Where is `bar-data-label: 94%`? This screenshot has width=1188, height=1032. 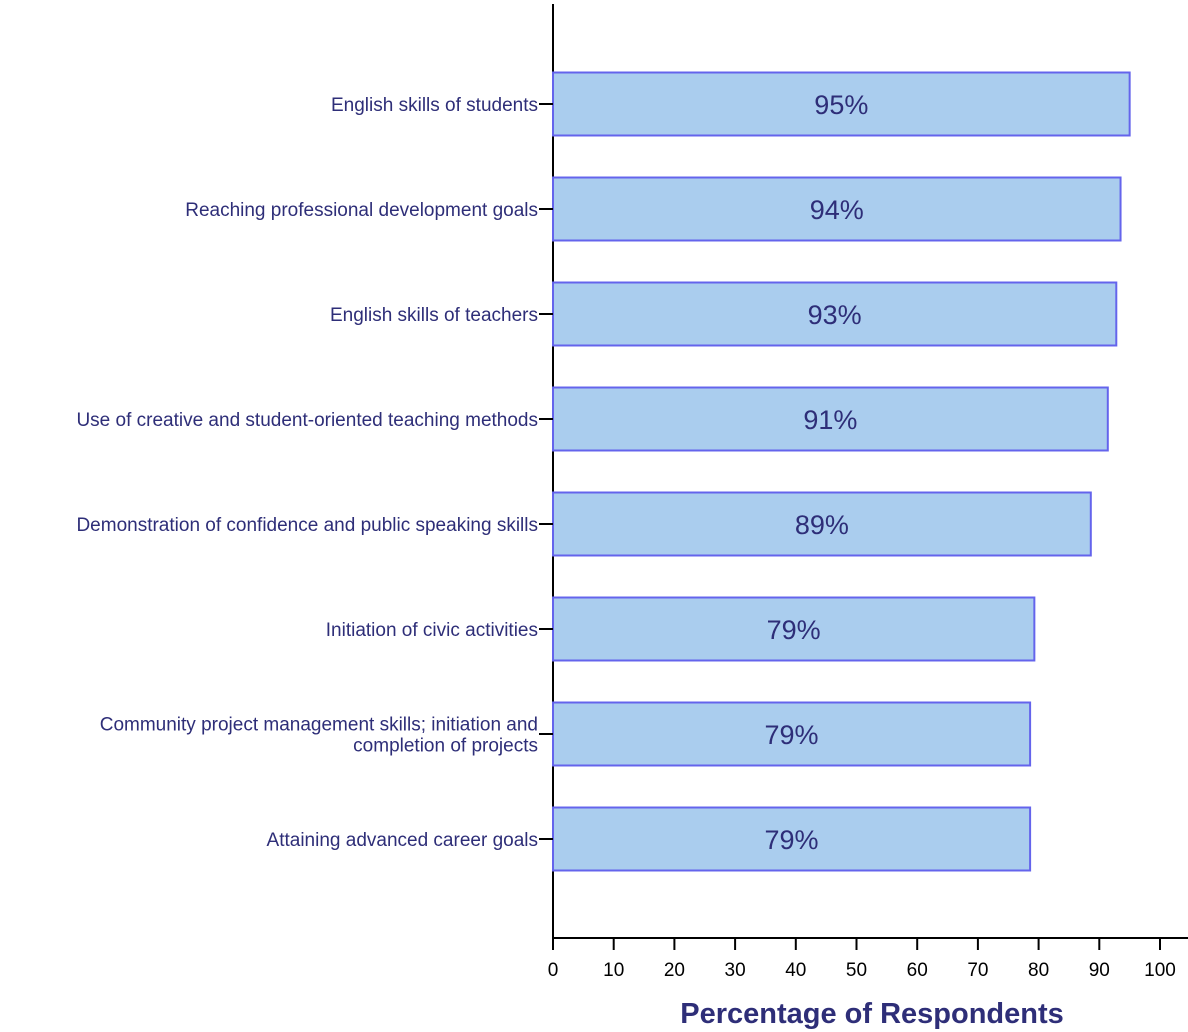 bar-data-label: 94% is located at coordinates (837, 210).